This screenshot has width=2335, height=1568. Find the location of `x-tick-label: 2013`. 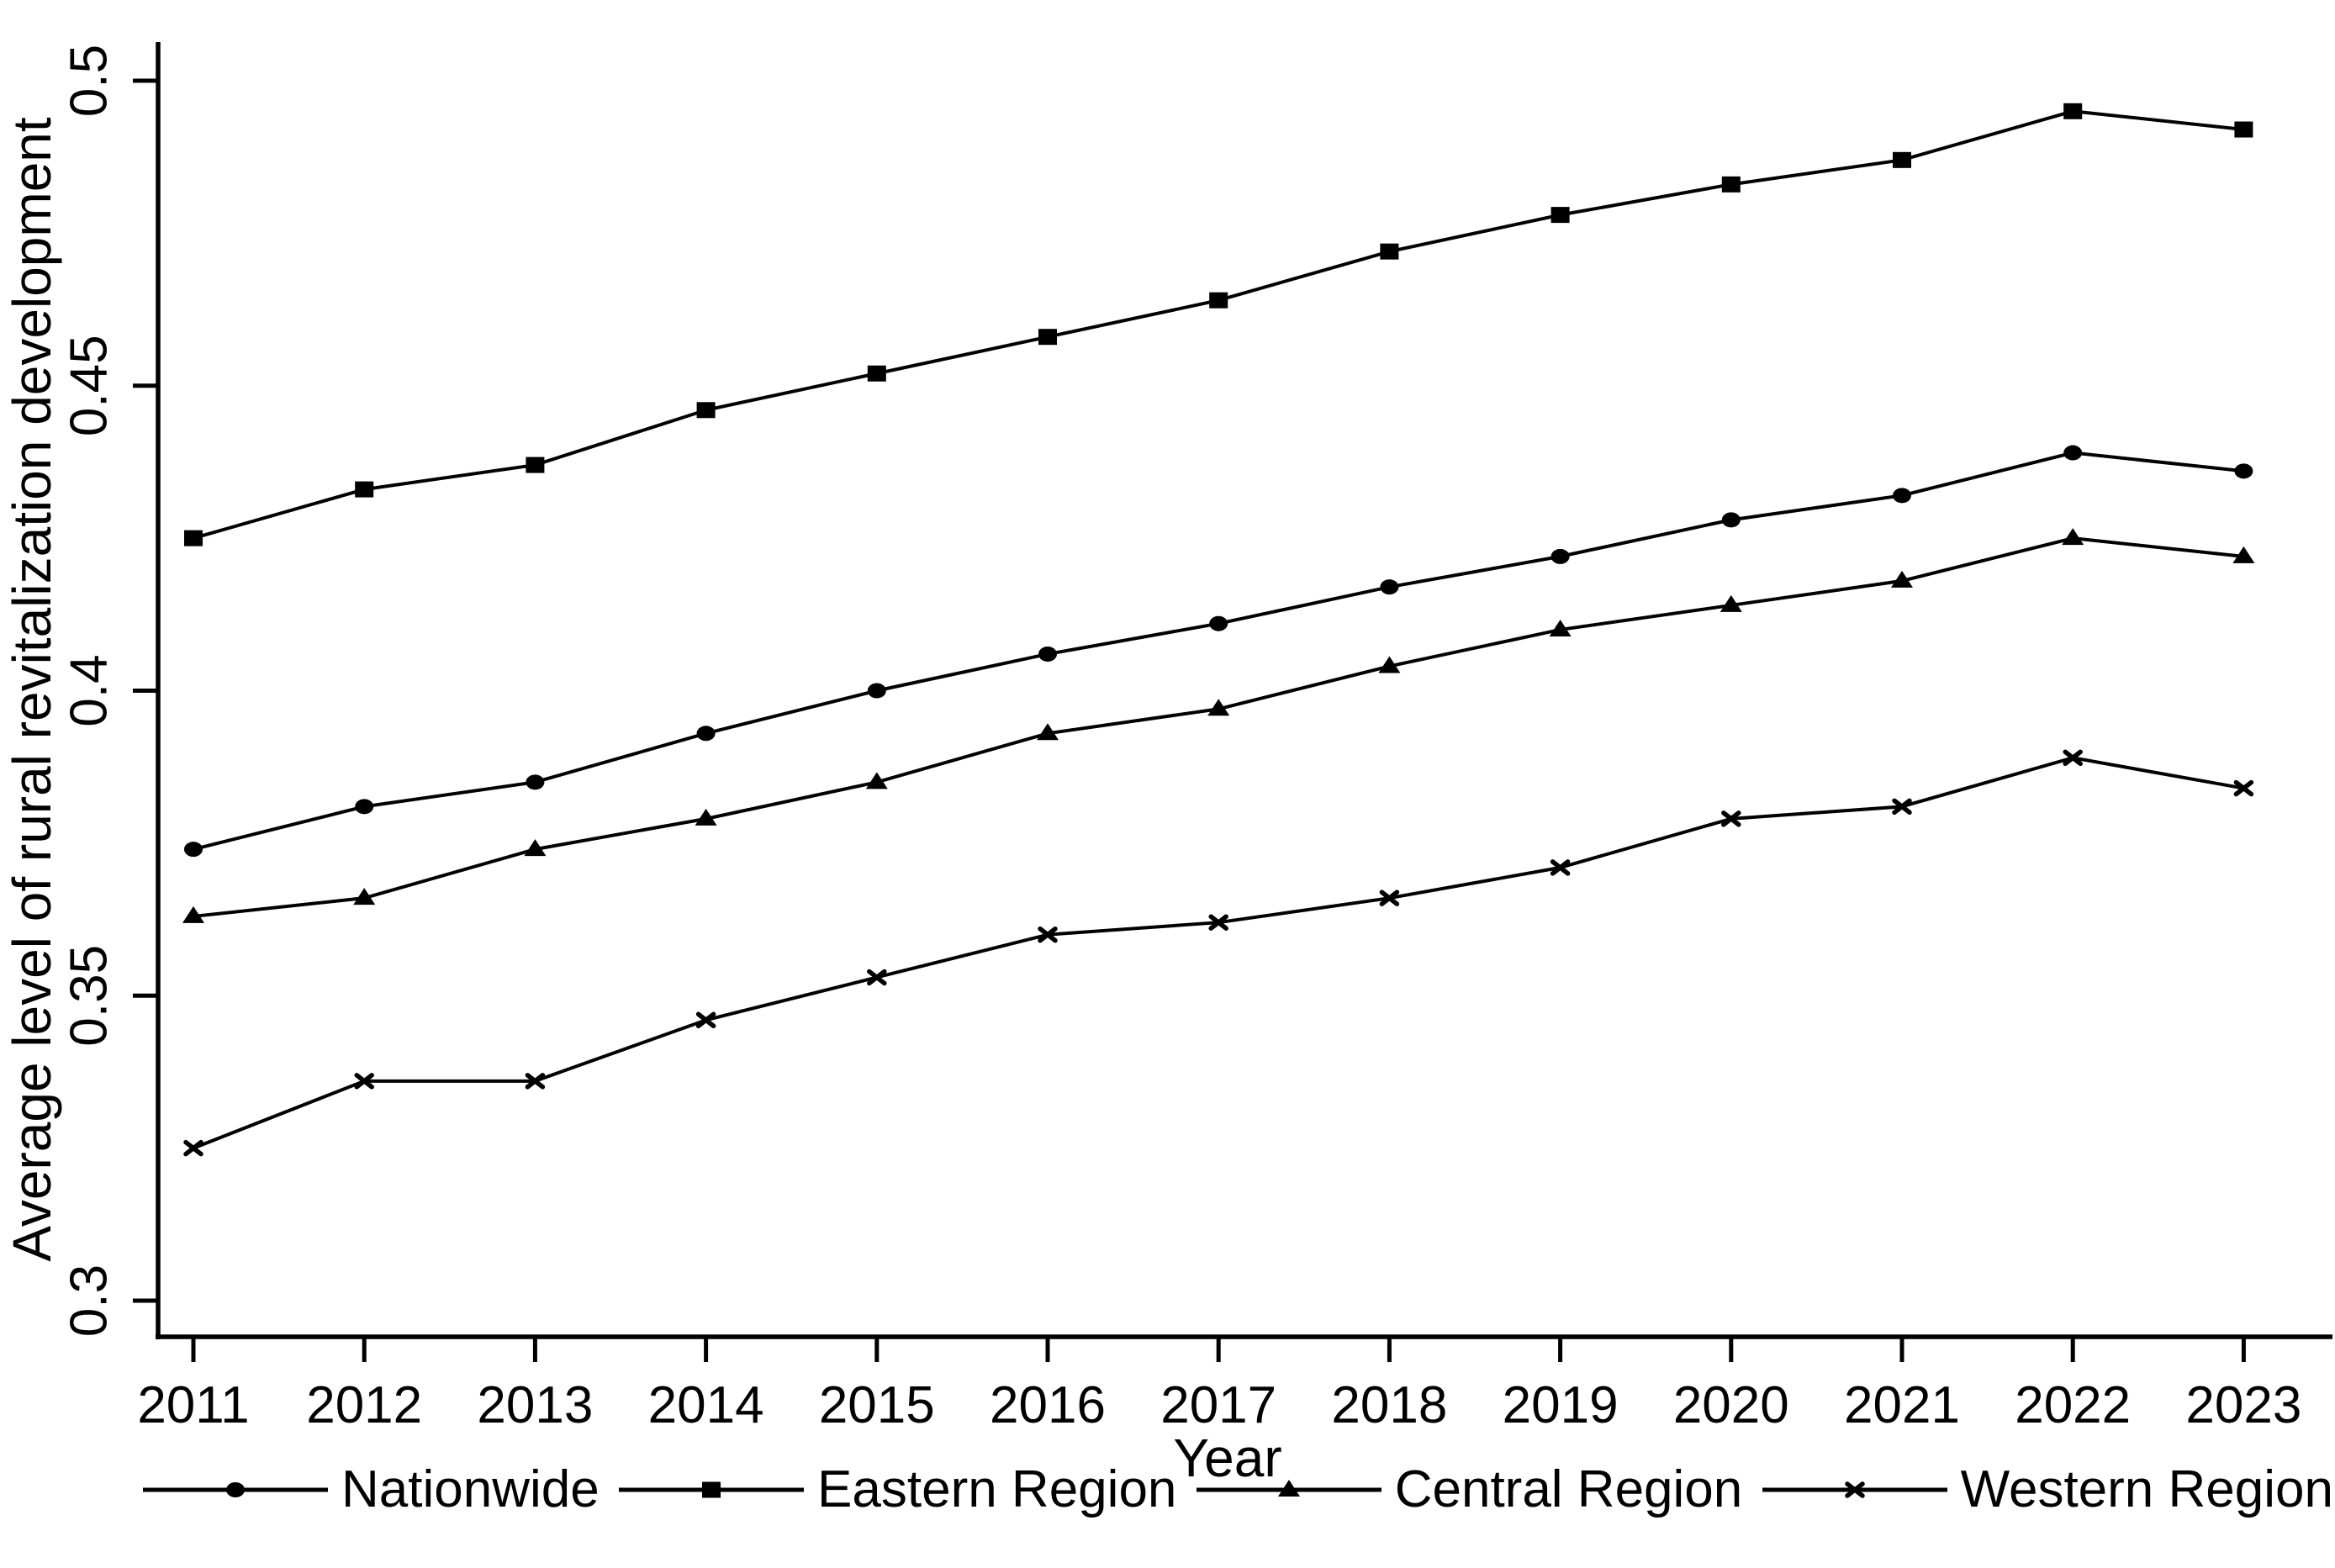

x-tick-label: 2013 is located at coordinates (535, 1405).